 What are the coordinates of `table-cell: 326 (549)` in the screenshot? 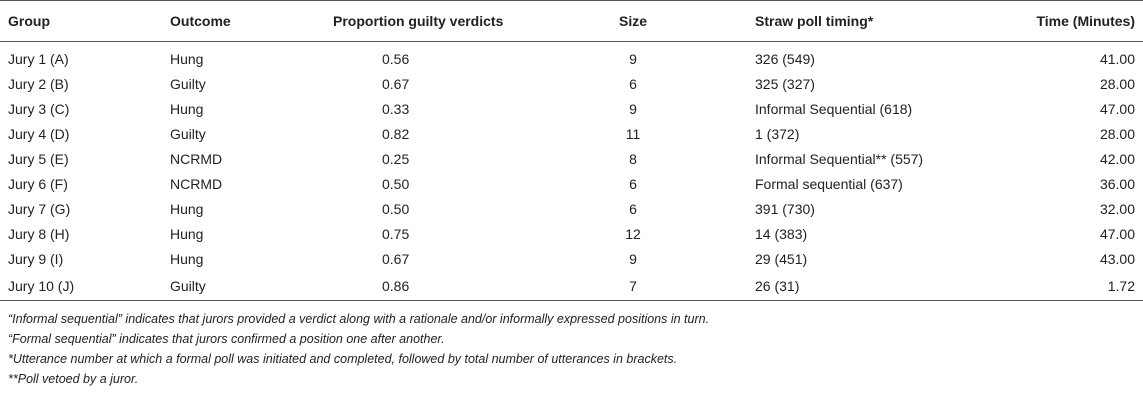 It's located at (785, 58).